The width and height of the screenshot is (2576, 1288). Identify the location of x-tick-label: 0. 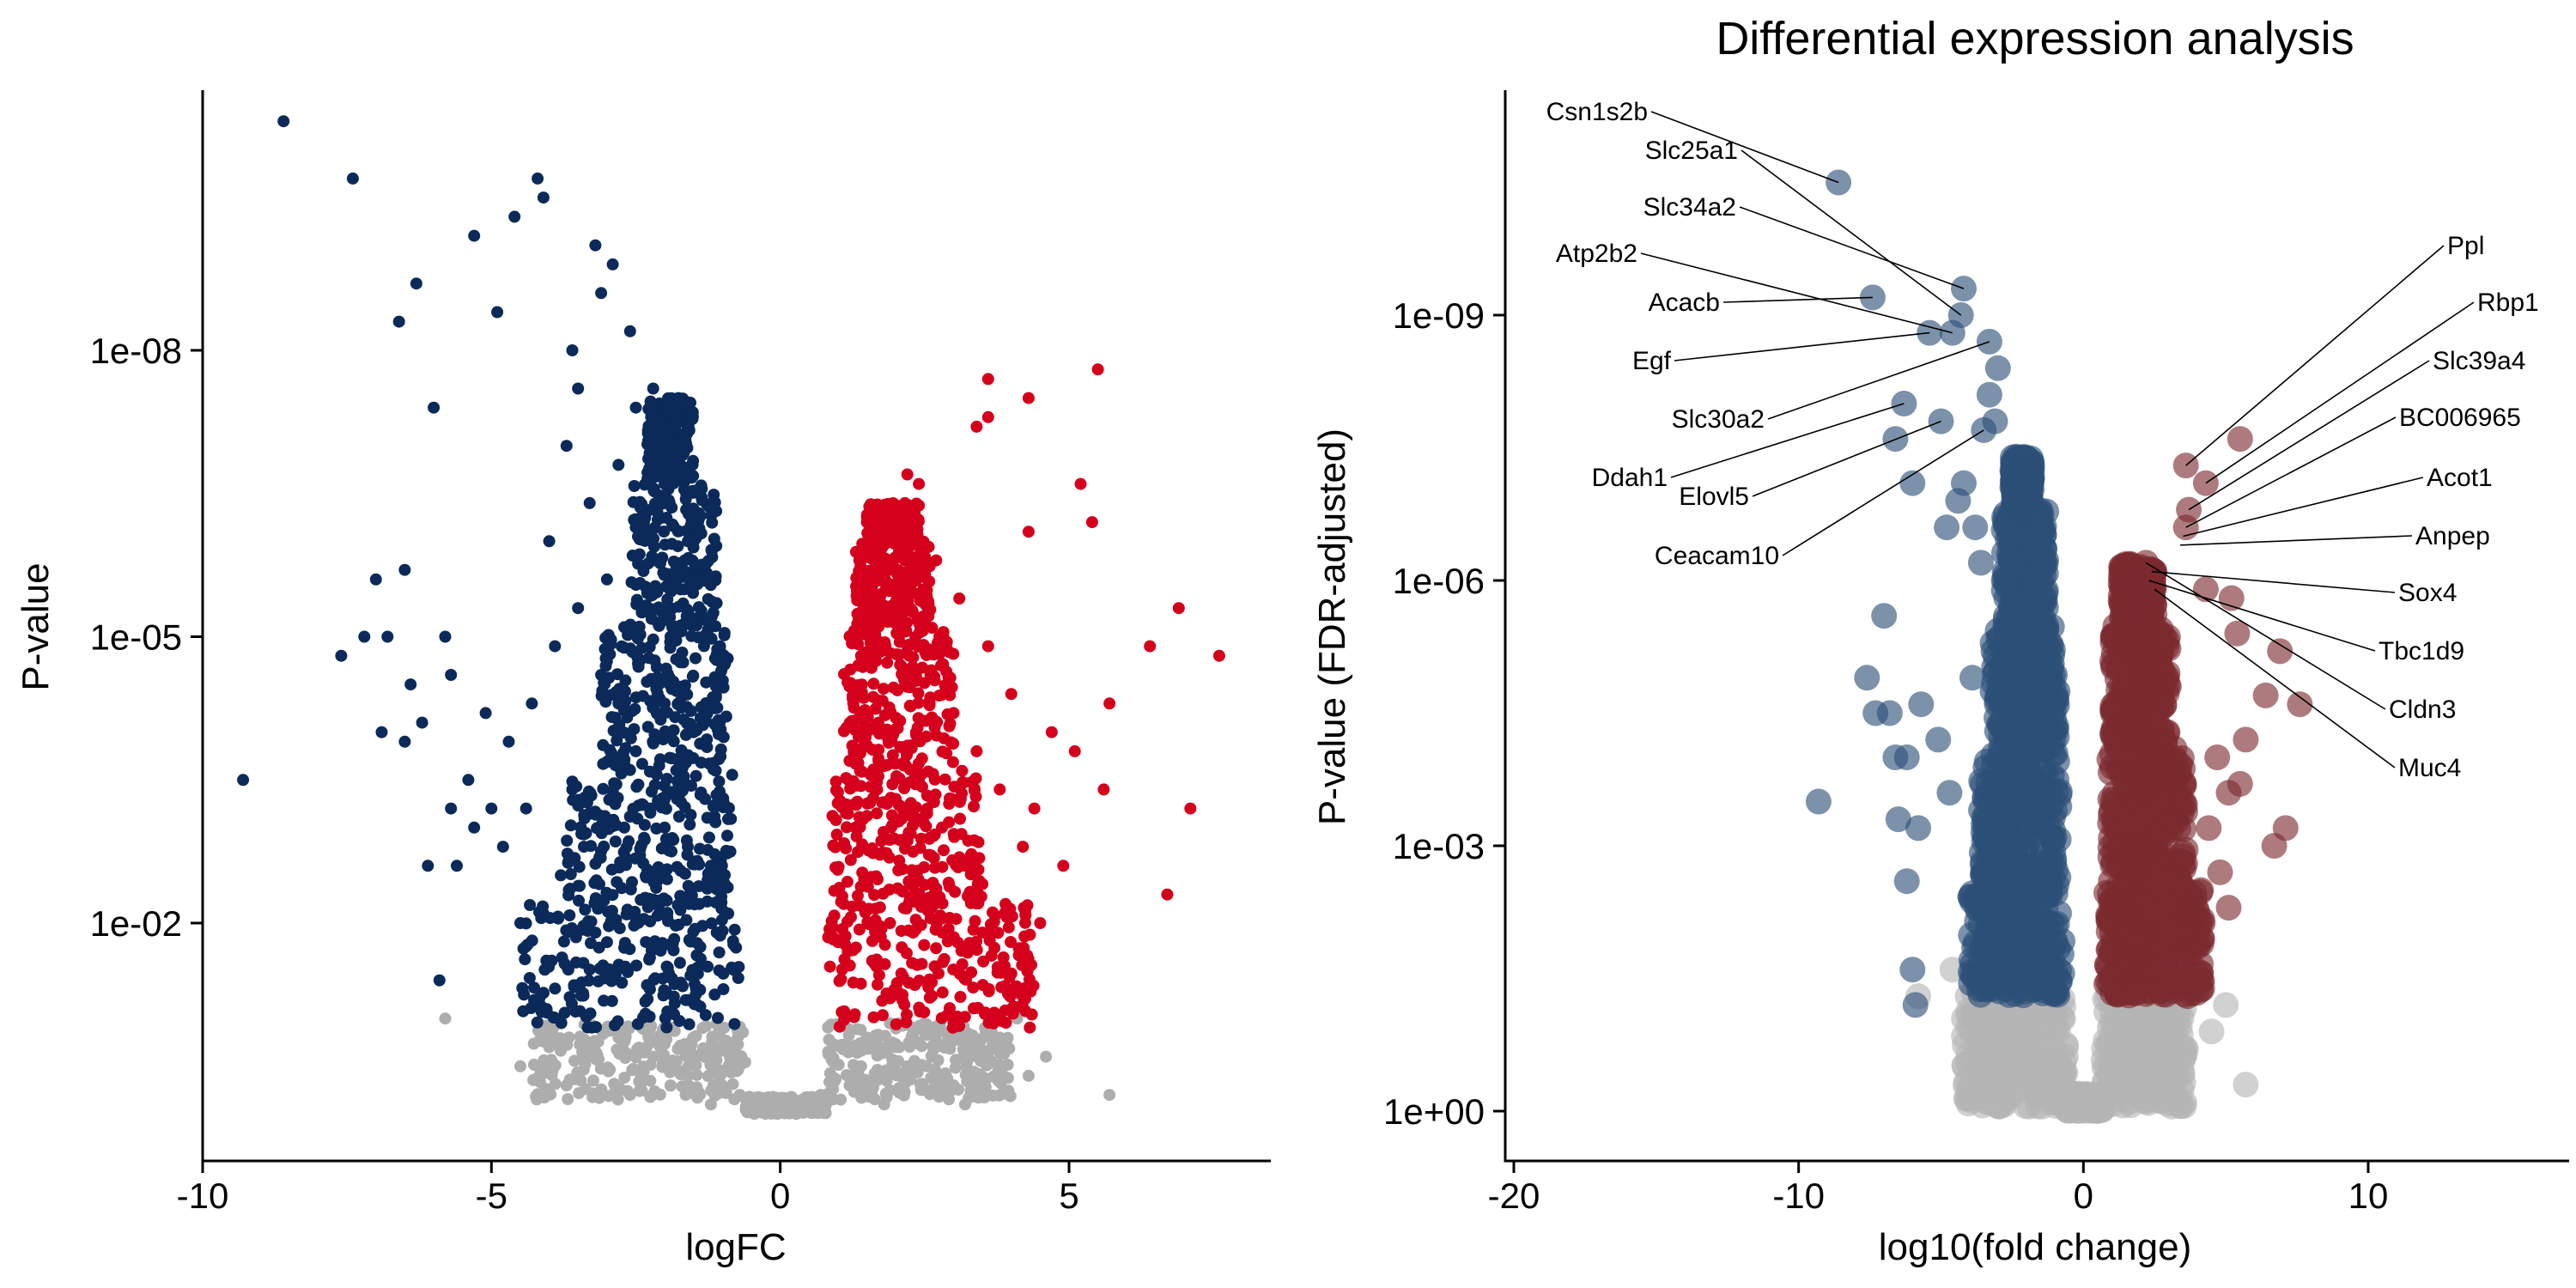
(780, 1196).